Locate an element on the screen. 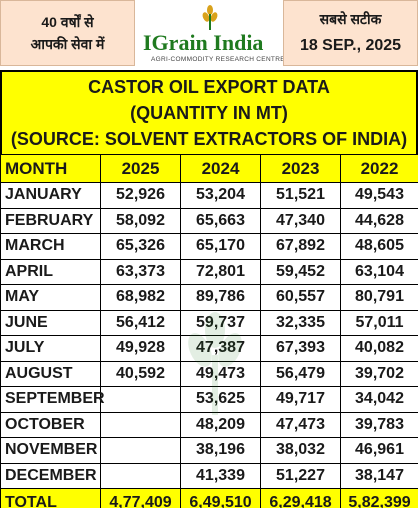  value-cell: 60,557 is located at coordinates (300, 297).